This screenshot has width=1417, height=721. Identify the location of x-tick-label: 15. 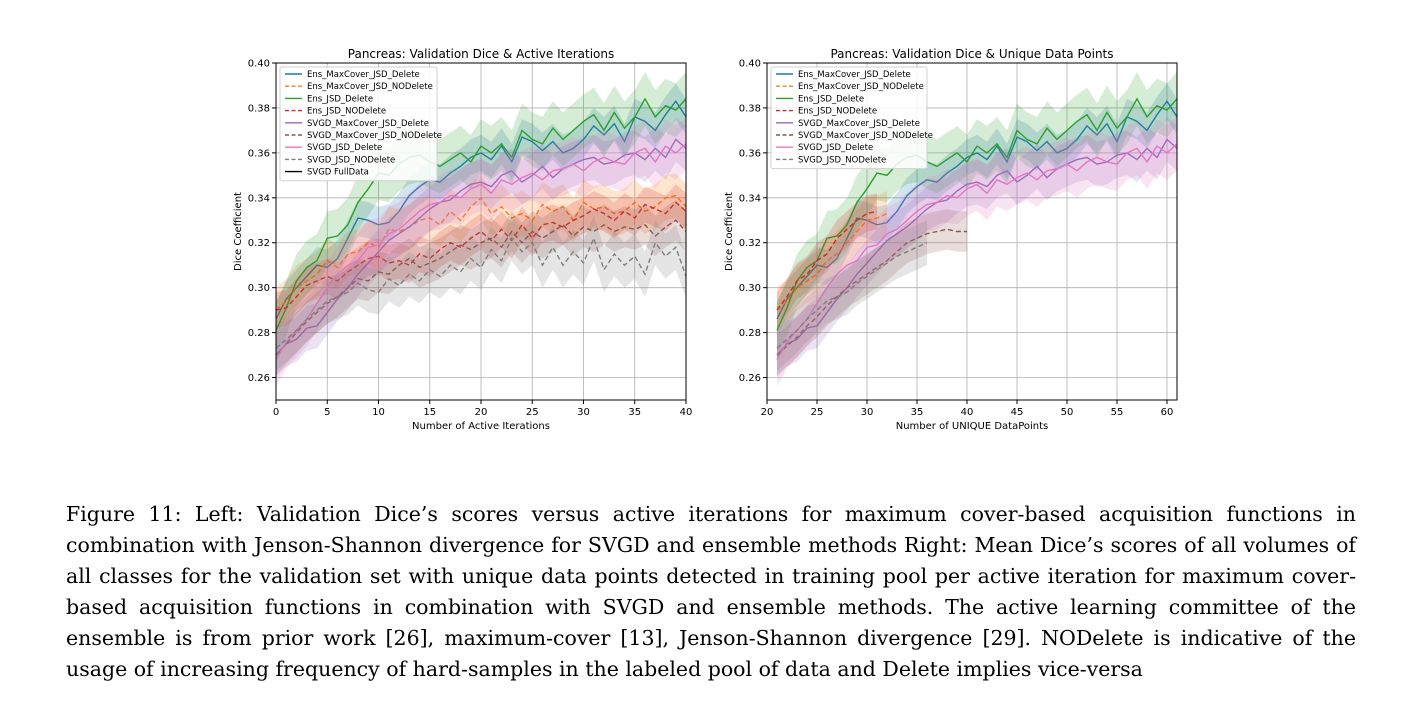
(429, 412).